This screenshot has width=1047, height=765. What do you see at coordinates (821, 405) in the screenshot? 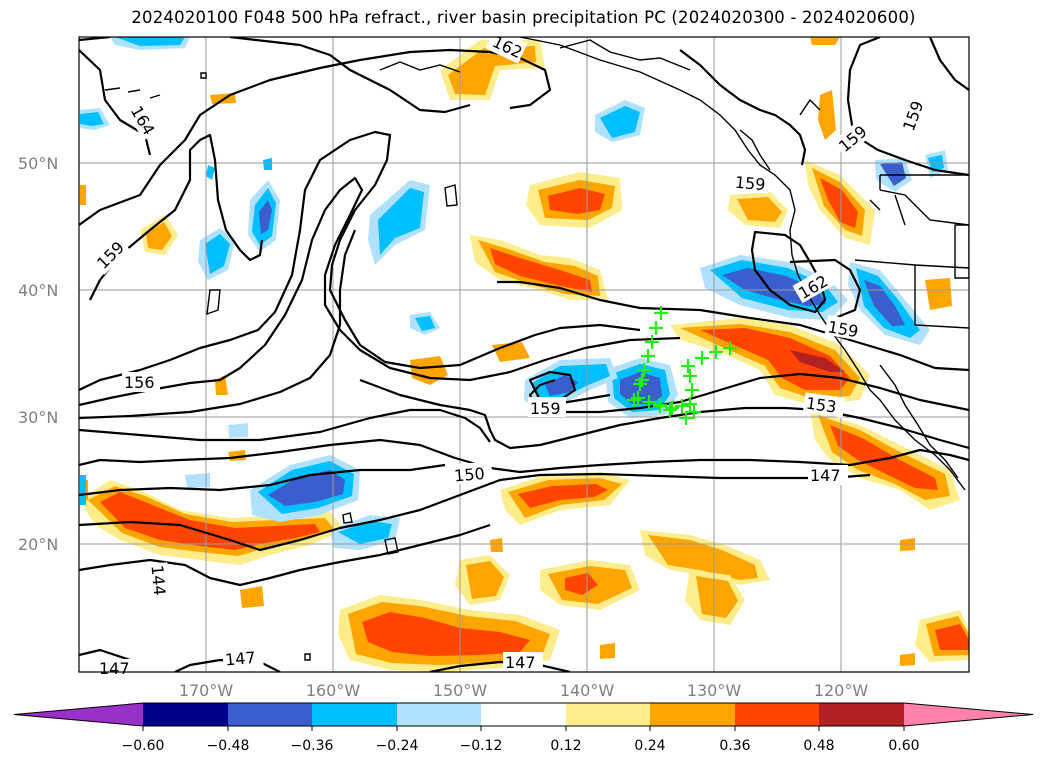
I see `contour-label: 153` at bounding box center [821, 405].